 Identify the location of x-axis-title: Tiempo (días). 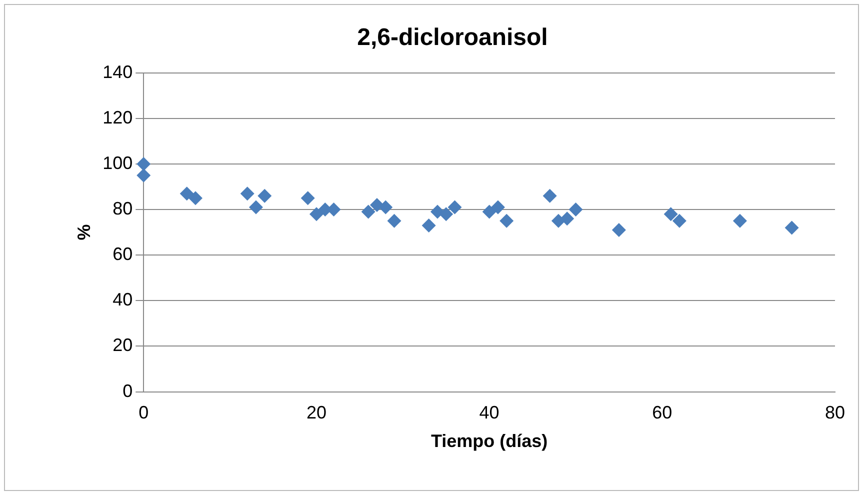
(489, 441).